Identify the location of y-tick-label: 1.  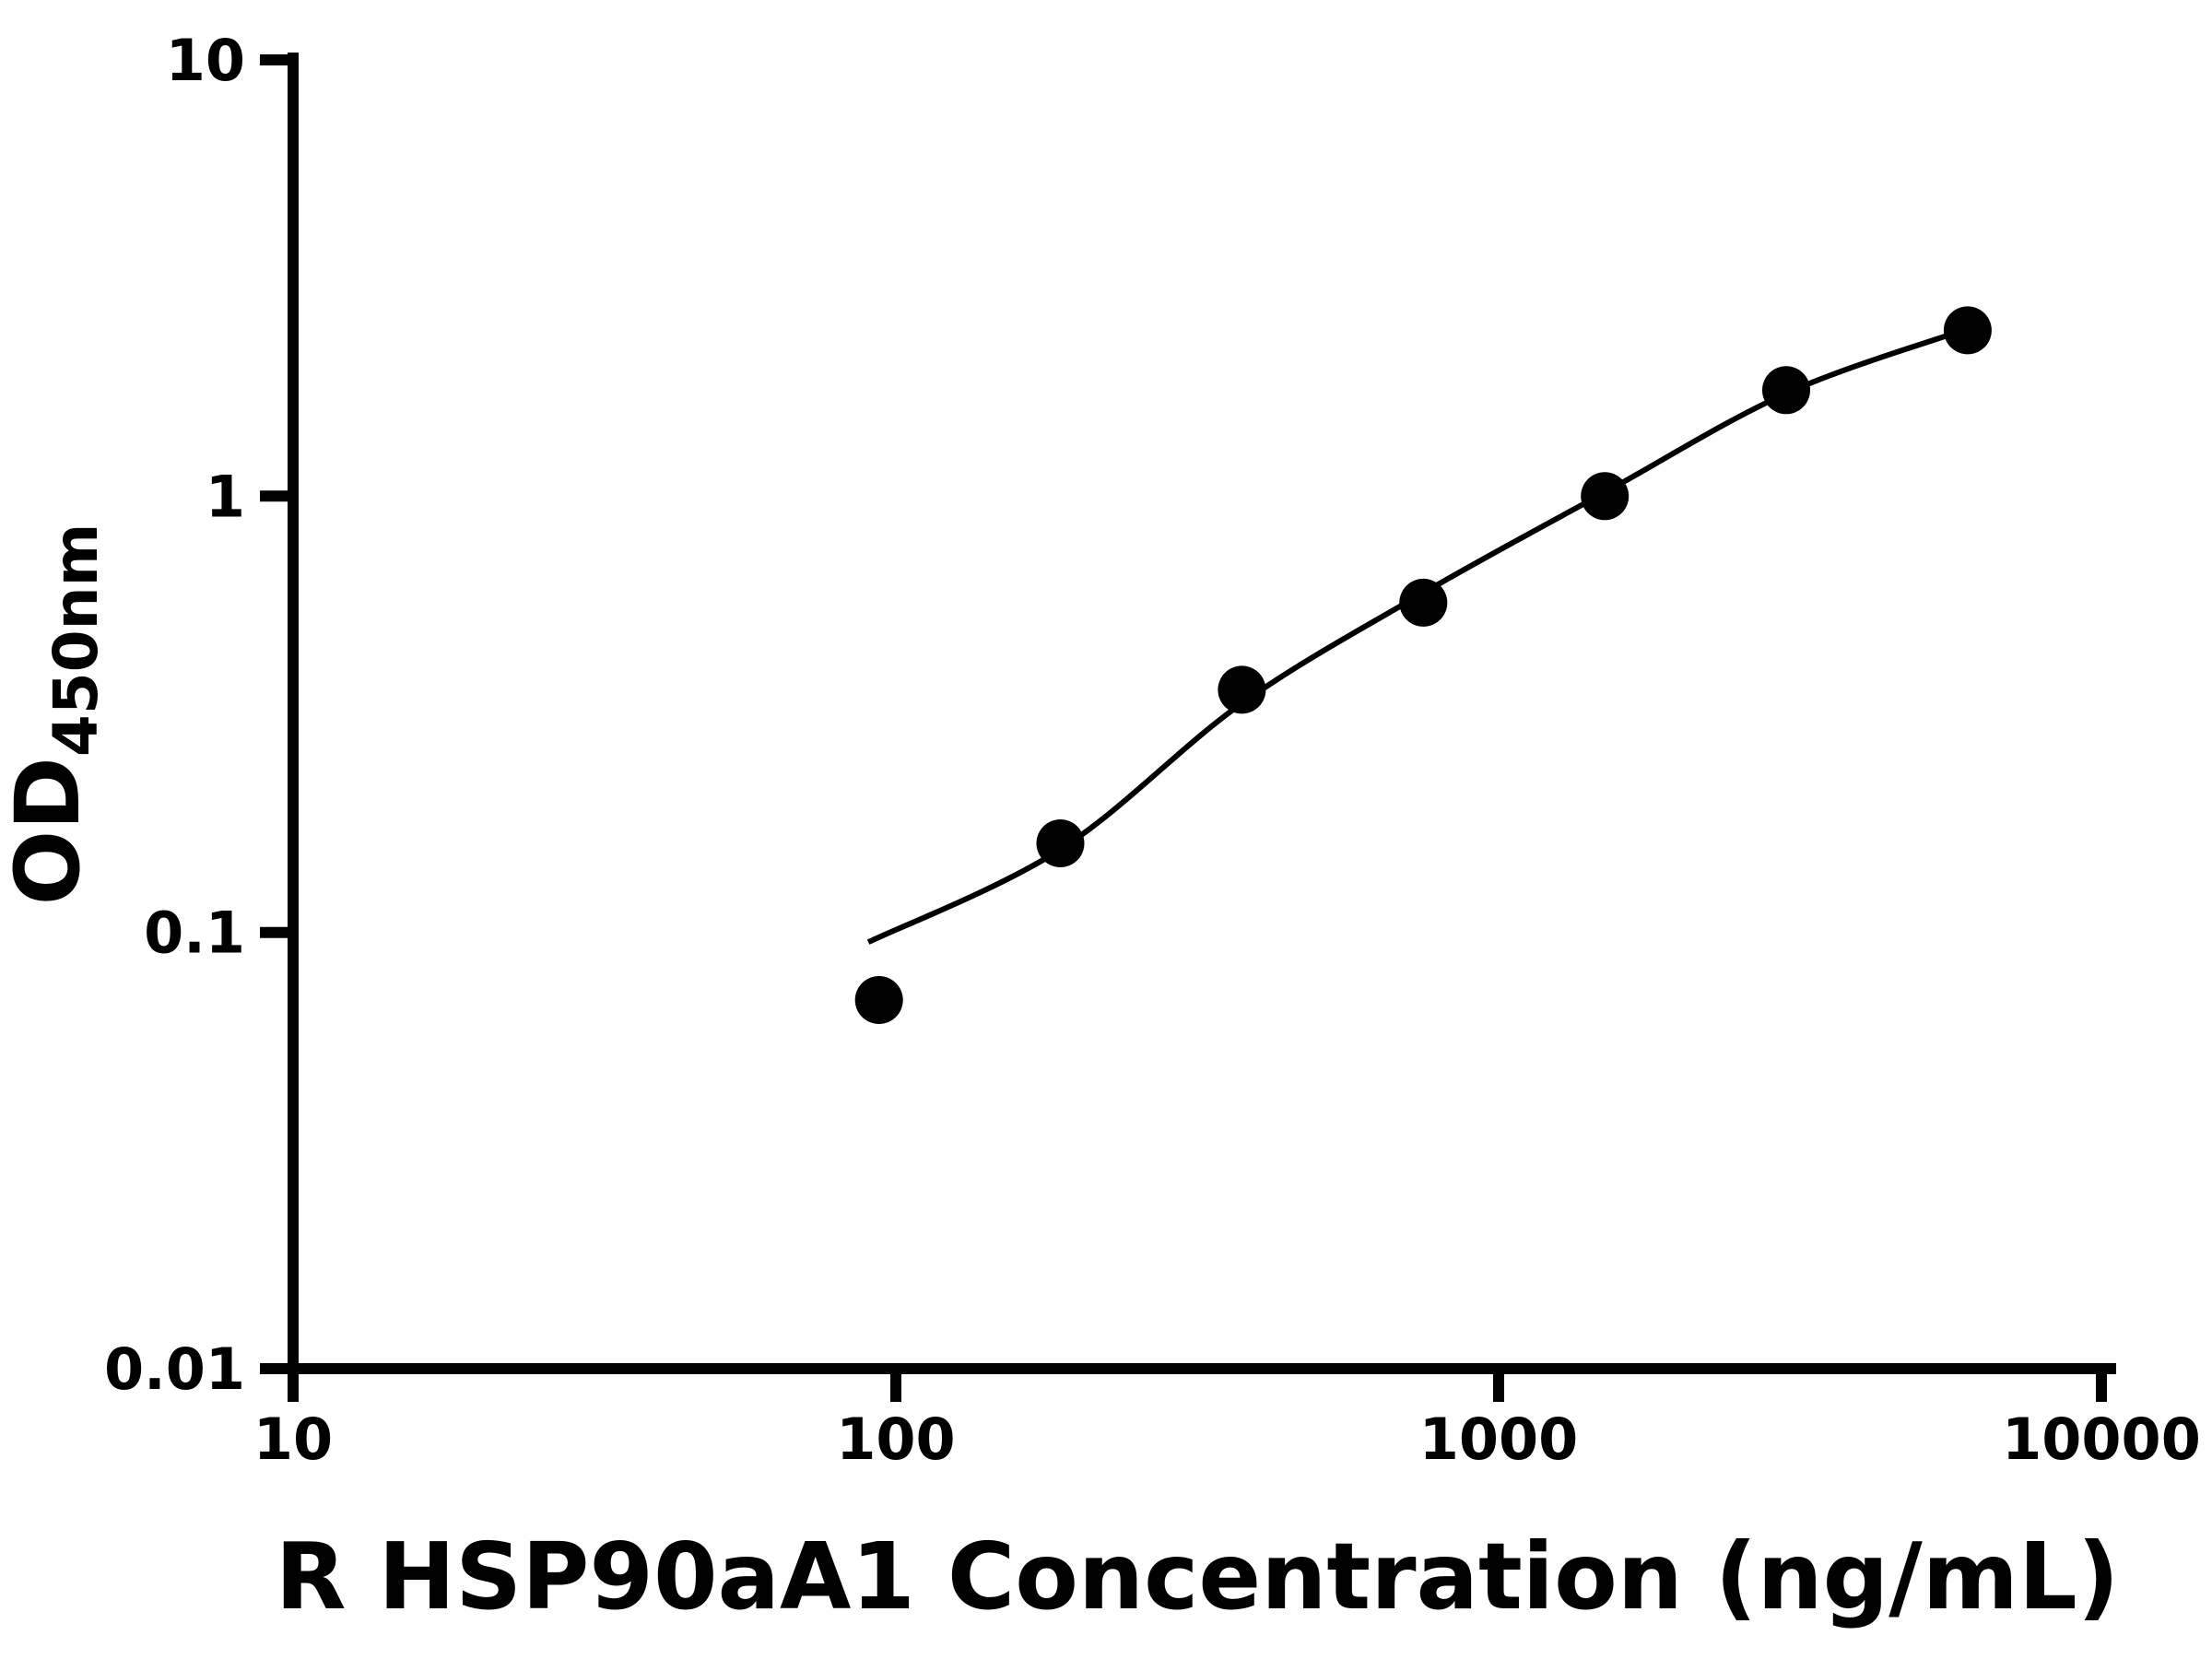
(225, 496).